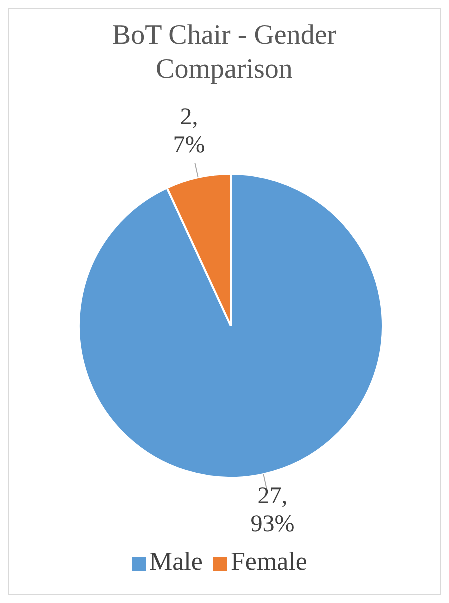 This screenshot has width=449, height=603. What do you see at coordinates (176, 561) in the screenshot?
I see `legend-label: Male` at bounding box center [176, 561].